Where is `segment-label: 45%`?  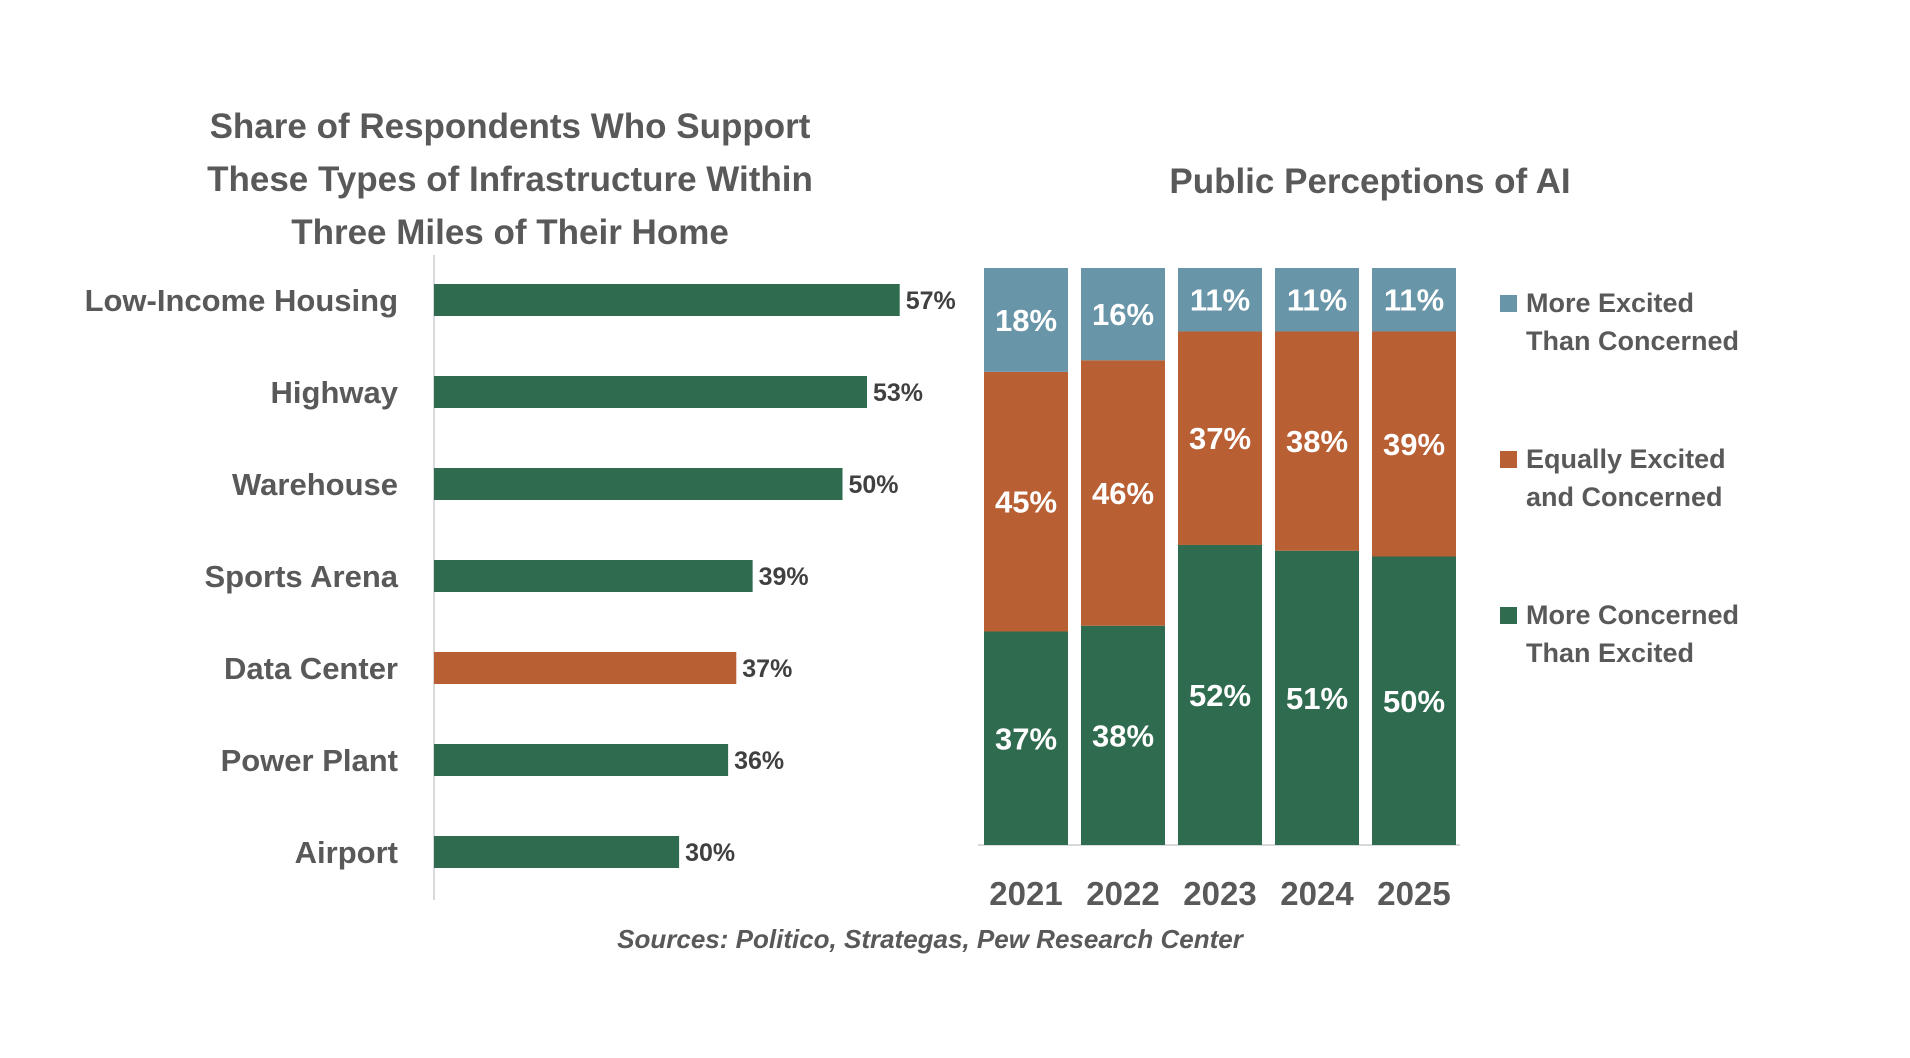 segment-label: 45% is located at coordinates (1026, 502).